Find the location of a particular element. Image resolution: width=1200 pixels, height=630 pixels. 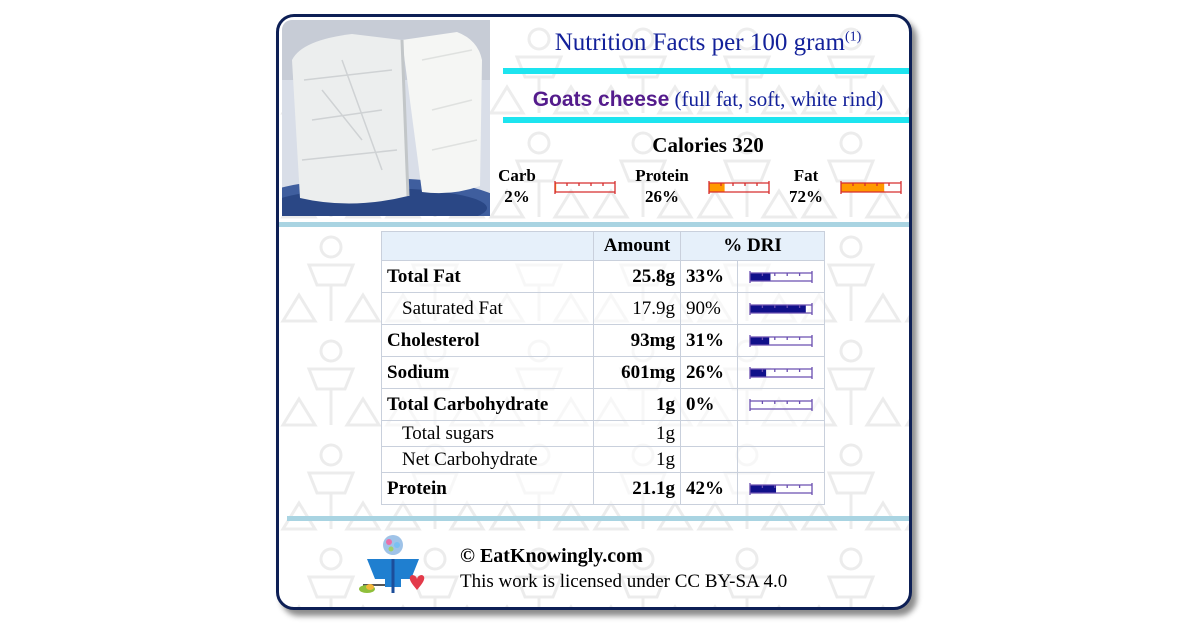

header-title-text: Nutrition Facts per 100 gram is located at coordinates (699, 42).